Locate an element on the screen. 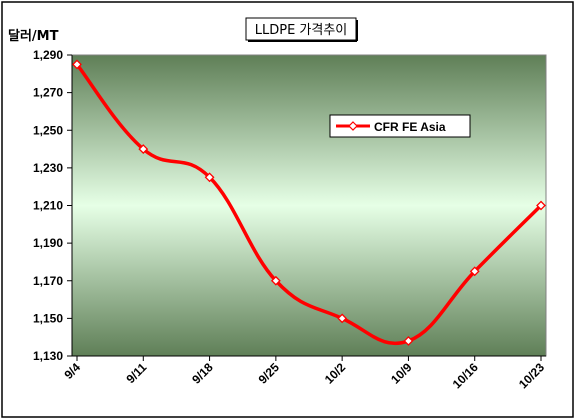 Image resolution: width=575 pixels, height=419 pixels. legend-frame is located at coordinates (400, 126).